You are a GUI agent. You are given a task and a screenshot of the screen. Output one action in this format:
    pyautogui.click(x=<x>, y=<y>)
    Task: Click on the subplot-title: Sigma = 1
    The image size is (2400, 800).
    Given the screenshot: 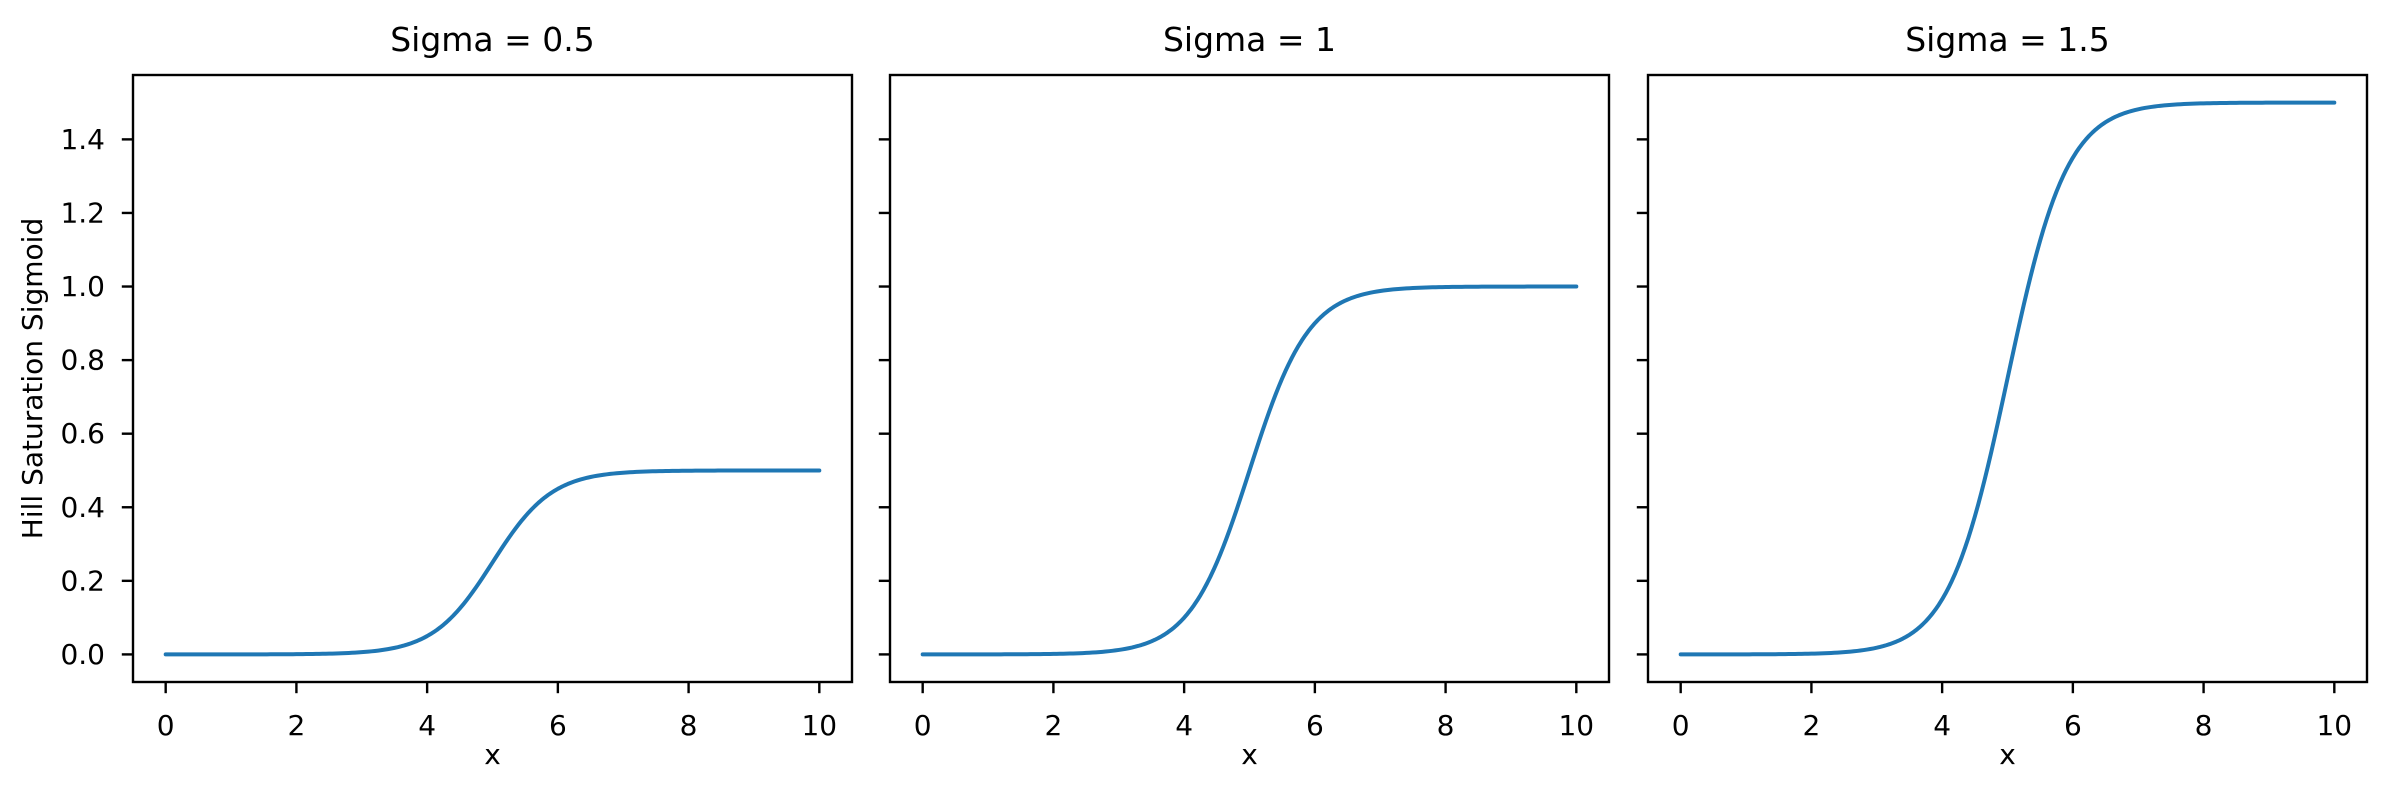 What is the action you would take?
    pyautogui.click(x=1249, y=39)
    